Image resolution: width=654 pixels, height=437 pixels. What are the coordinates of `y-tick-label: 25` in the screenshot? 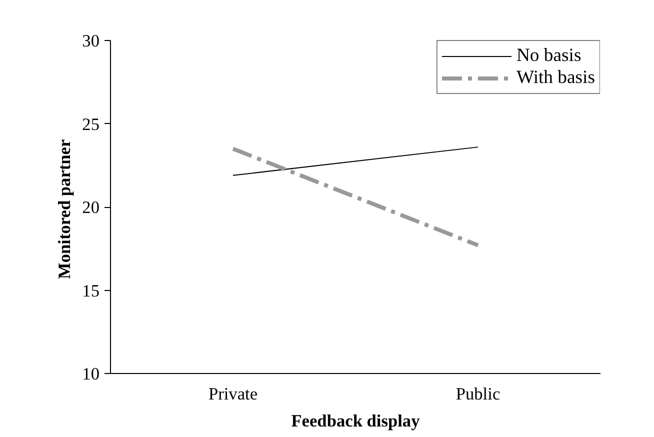 It's located at (91, 124).